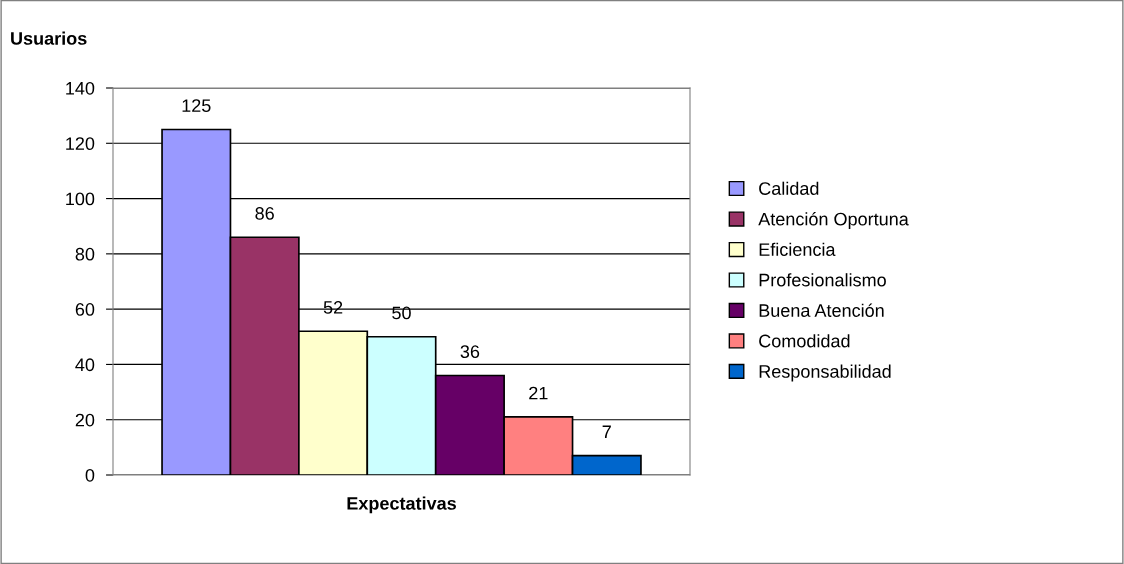 This screenshot has width=1124, height=564. I want to click on data-label: 7, so click(606, 432).